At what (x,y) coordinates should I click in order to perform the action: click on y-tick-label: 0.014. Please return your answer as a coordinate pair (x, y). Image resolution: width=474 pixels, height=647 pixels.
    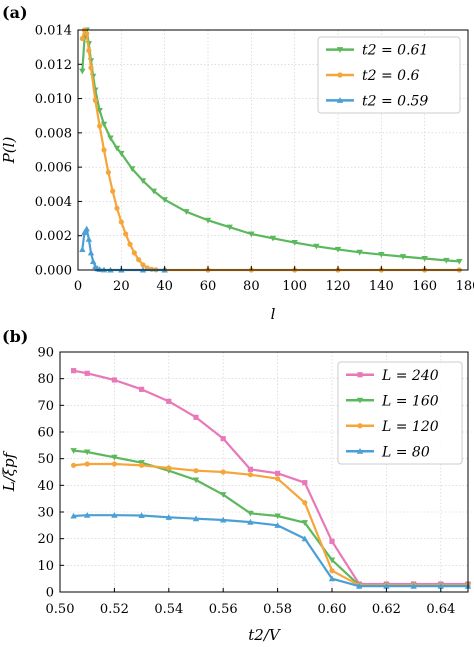
    Looking at the image, I should click on (53, 31).